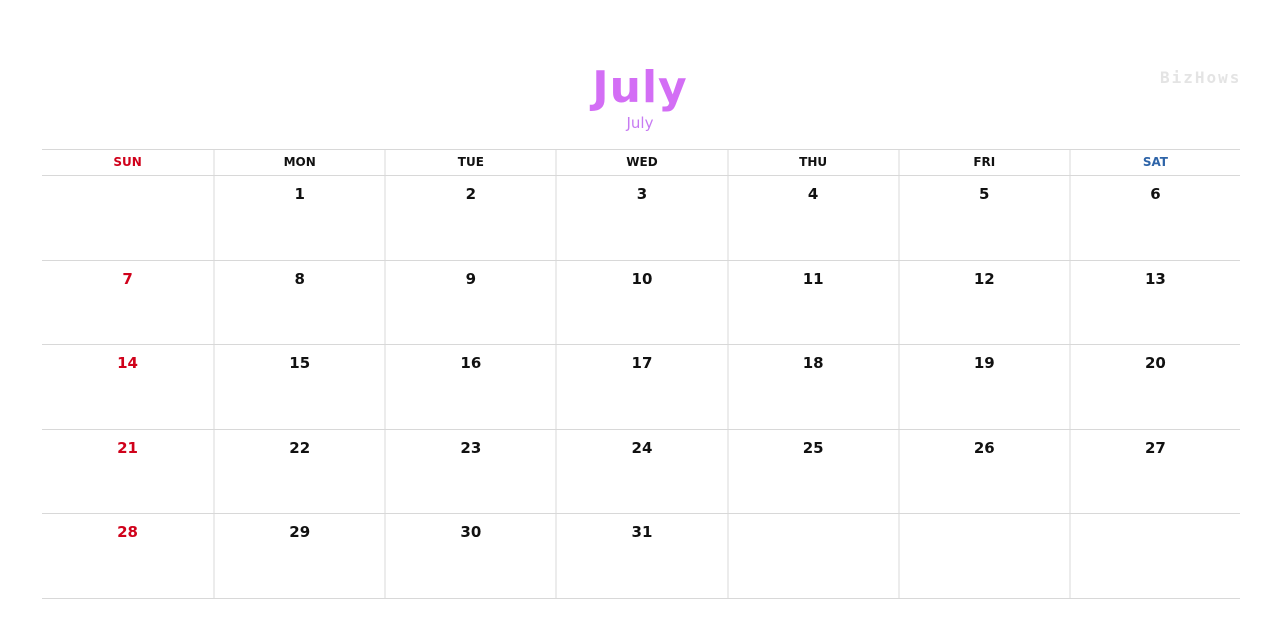  What do you see at coordinates (127, 278) in the screenshot?
I see `day-cell: 7` at bounding box center [127, 278].